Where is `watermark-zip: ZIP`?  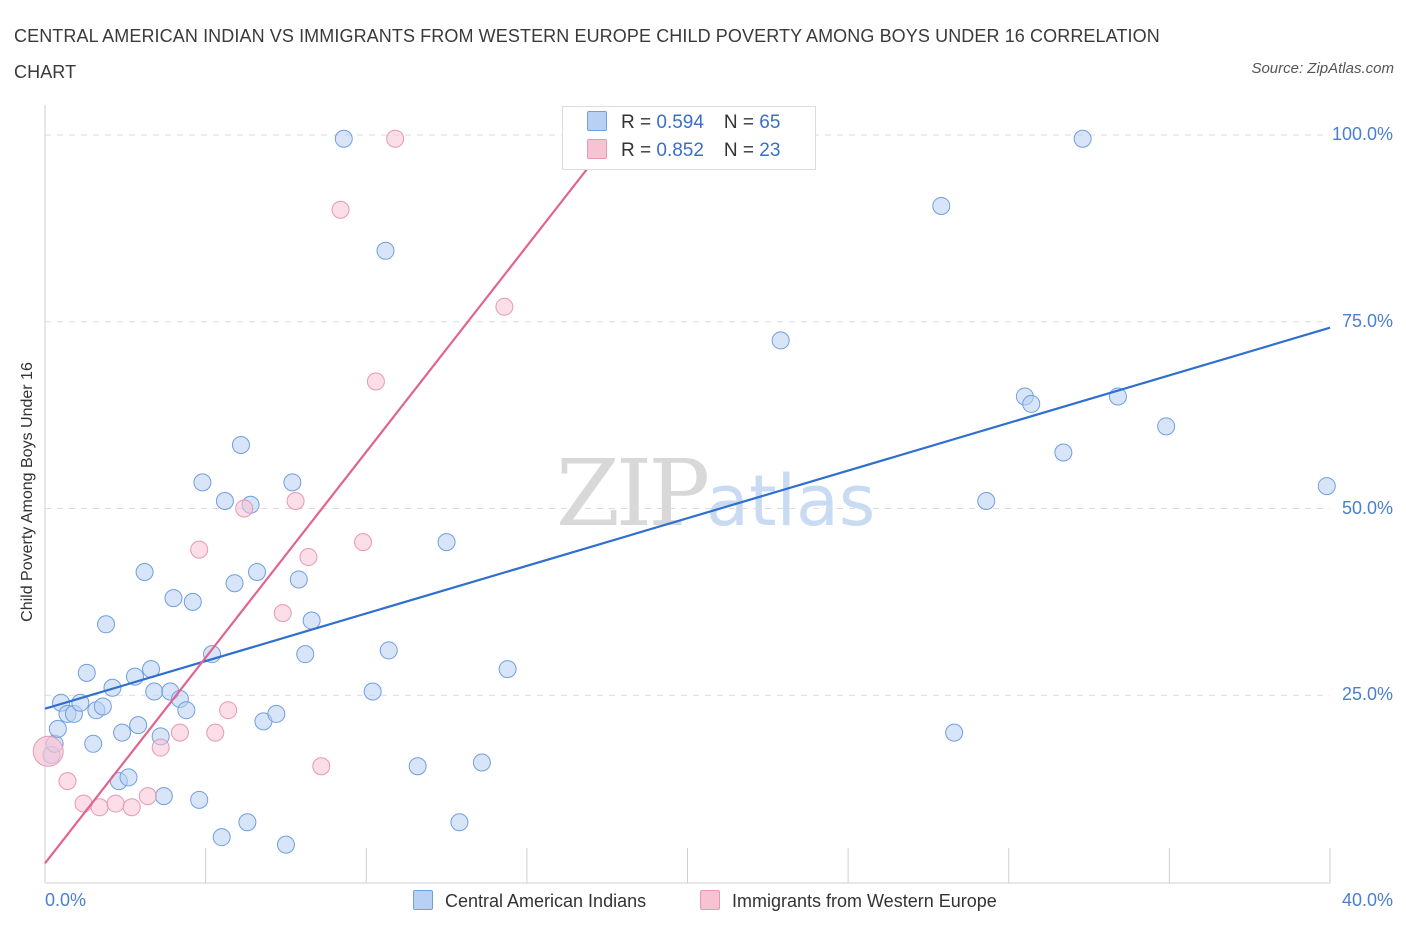
watermark-zip: ZIP is located at coordinates (633, 493).